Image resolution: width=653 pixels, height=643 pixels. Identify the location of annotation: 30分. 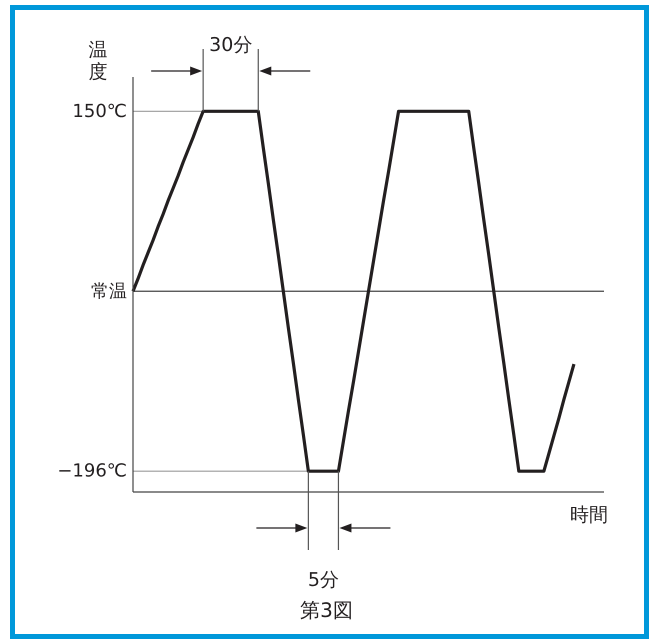
(230, 45).